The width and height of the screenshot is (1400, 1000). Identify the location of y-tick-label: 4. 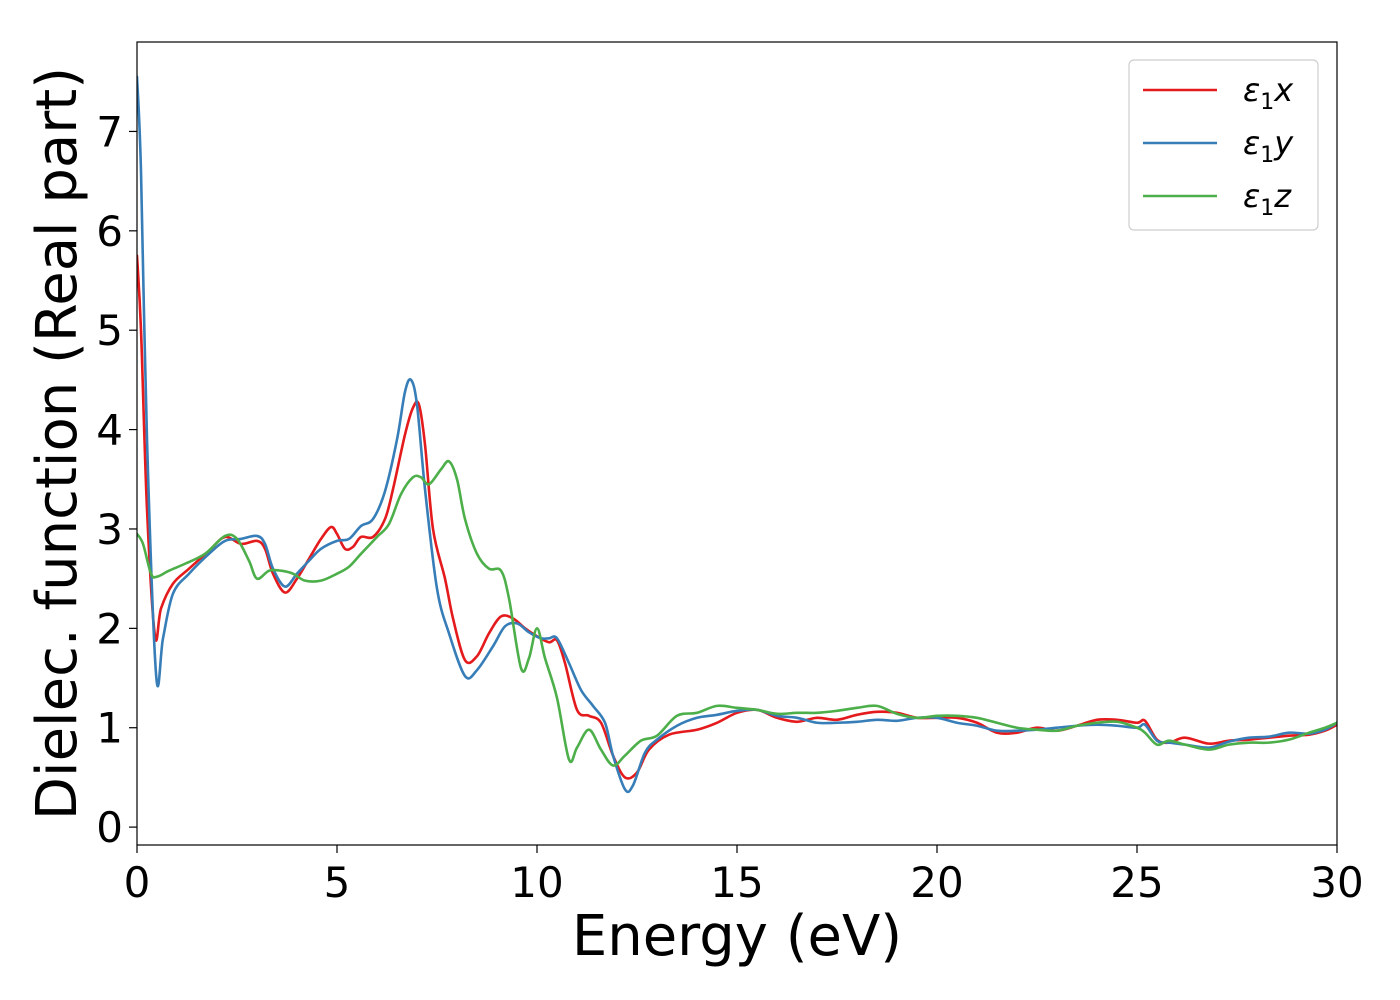
(109, 430).